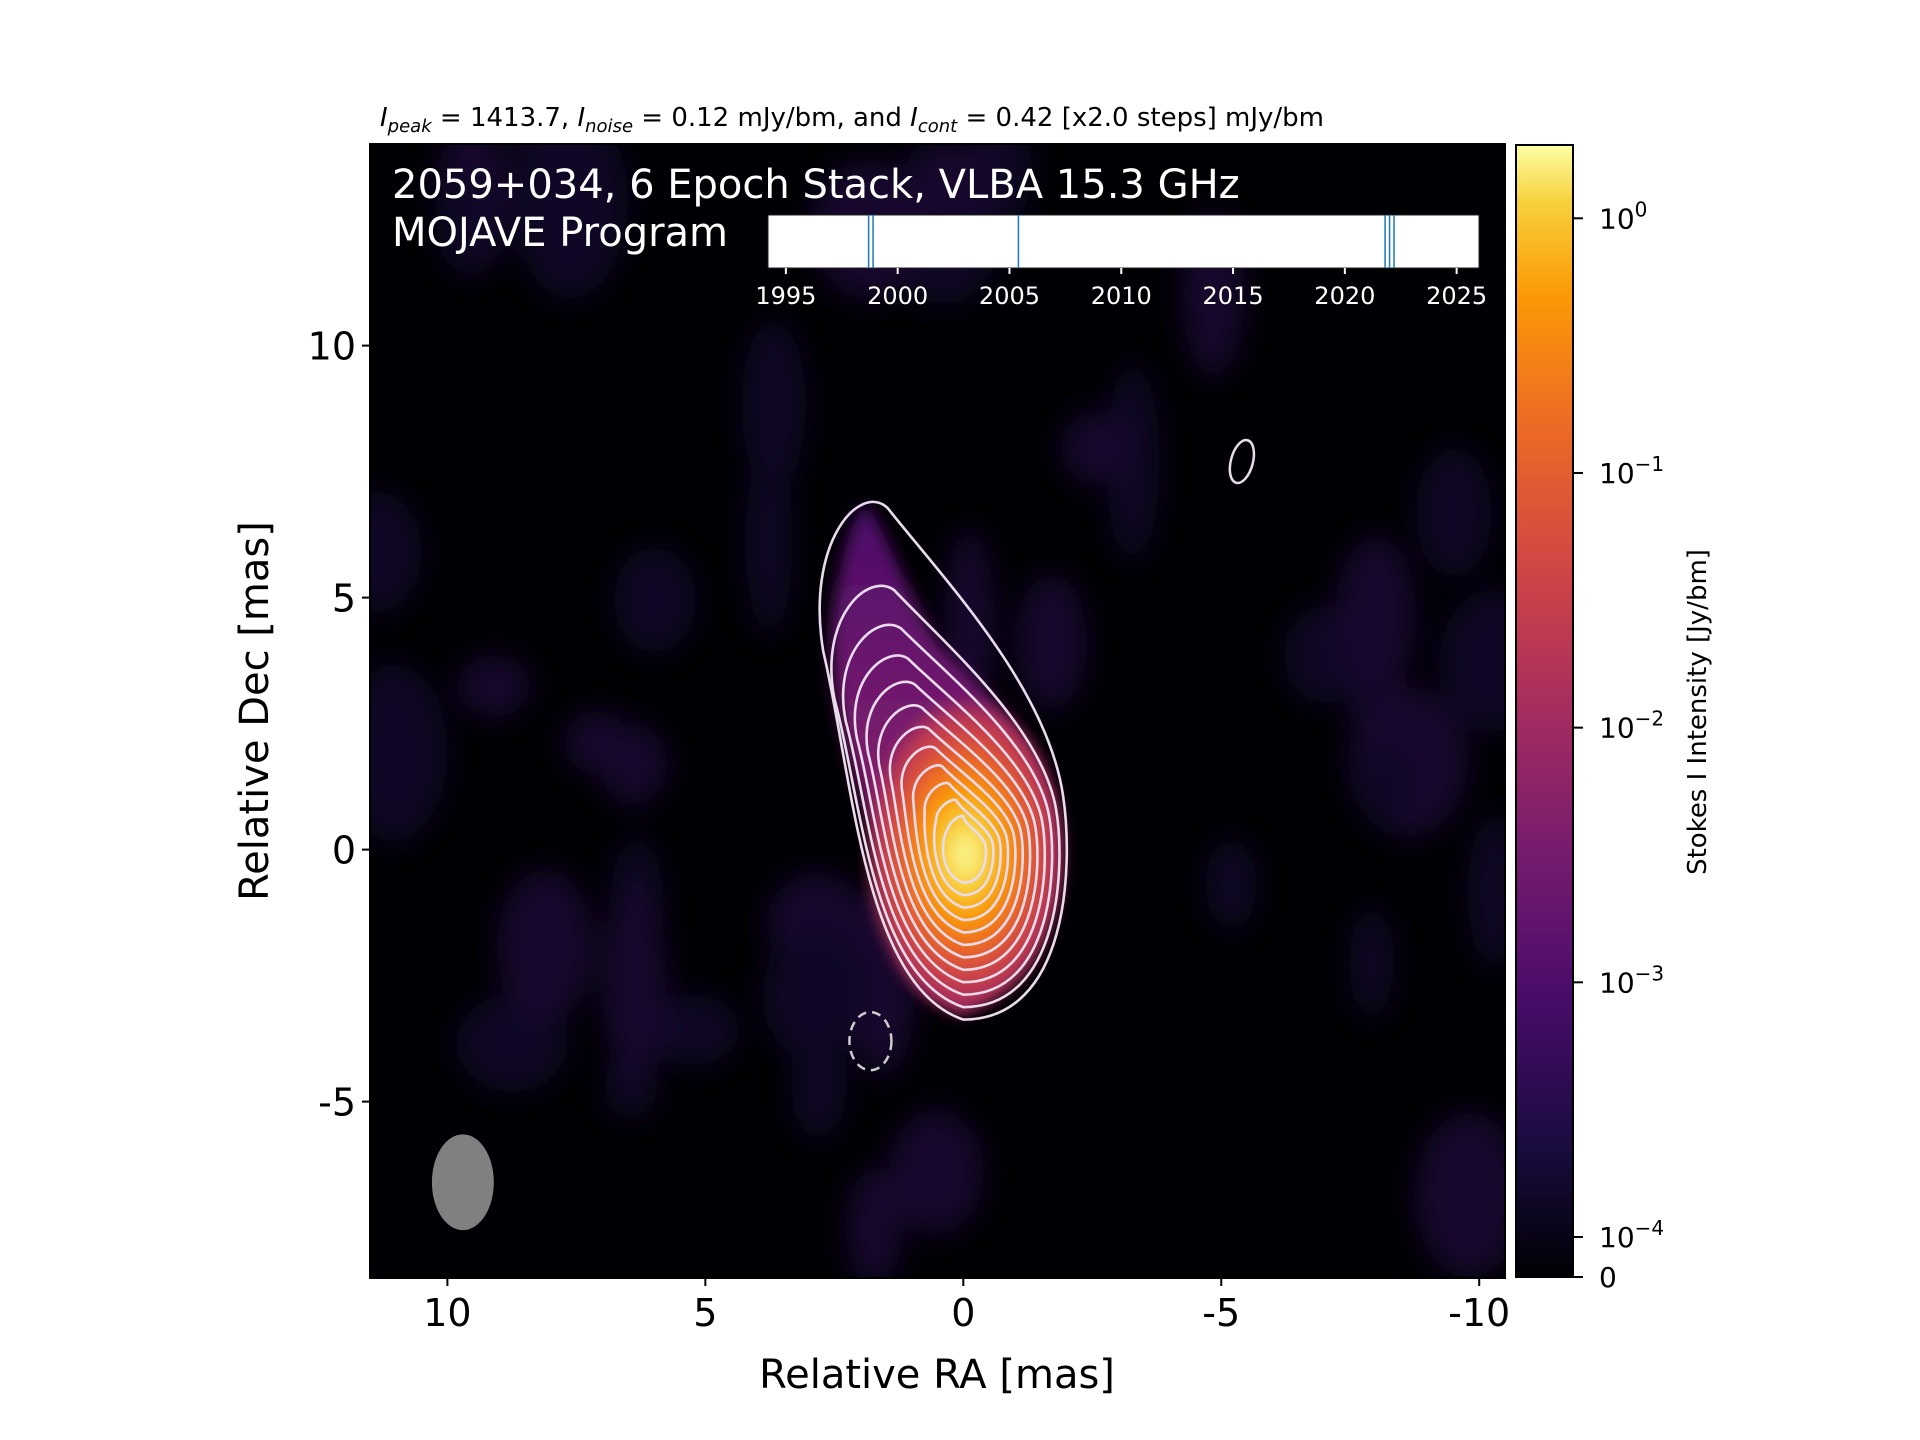 The height and width of the screenshot is (1440, 1920). I want to click on timeline-ticks: 1995 2000 2005 2010 2015 2020 2025, so click(1121, 289).